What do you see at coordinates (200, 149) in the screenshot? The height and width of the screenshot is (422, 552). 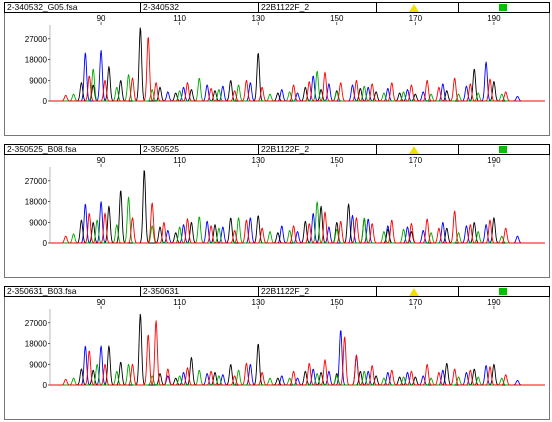 I see `sample-id-label: 2-350525` at bounding box center [200, 149].